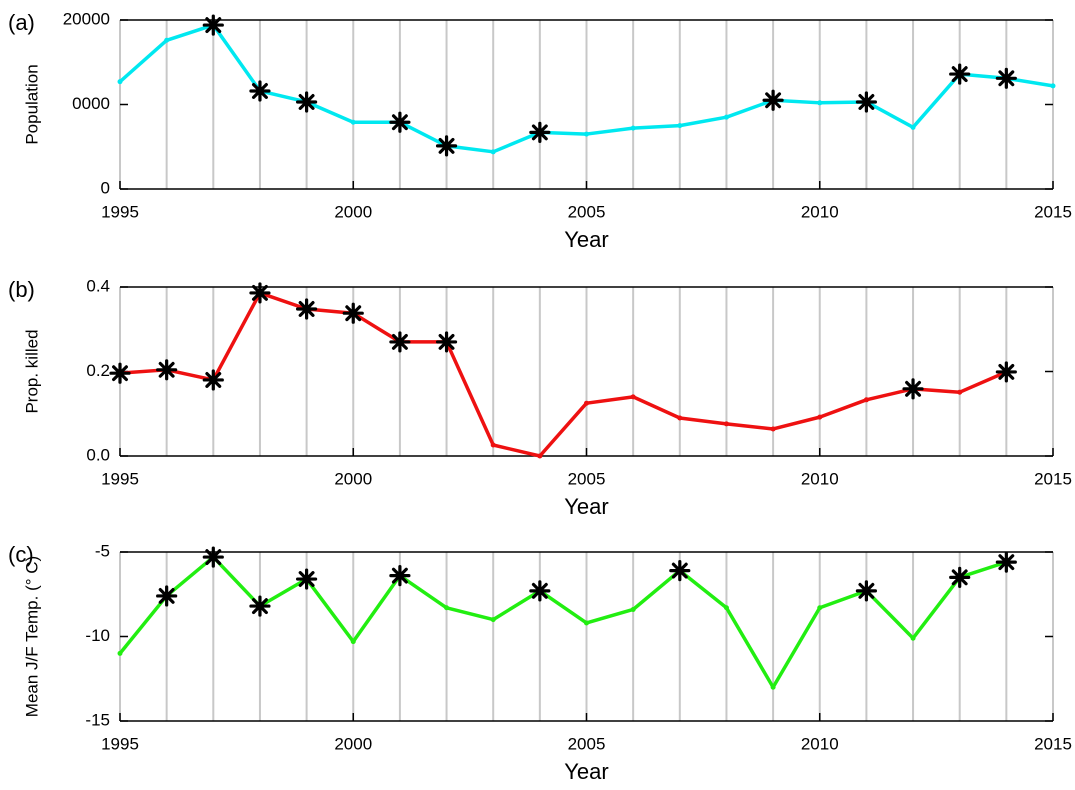 The width and height of the screenshot is (1075, 790). I want to click on data-line, so click(562, 622).